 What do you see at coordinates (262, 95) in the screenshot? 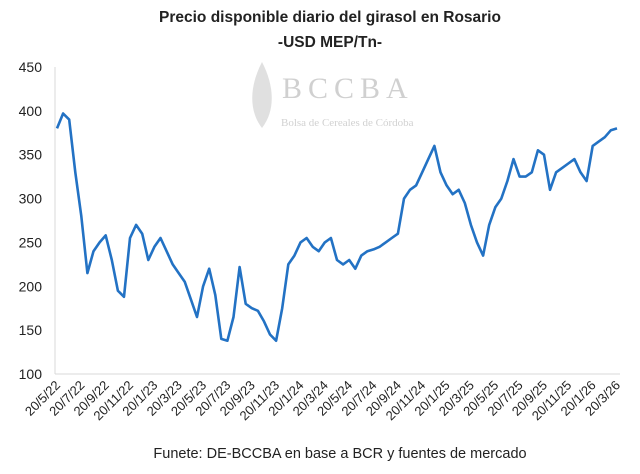
I see `logo-leaf` at bounding box center [262, 95].